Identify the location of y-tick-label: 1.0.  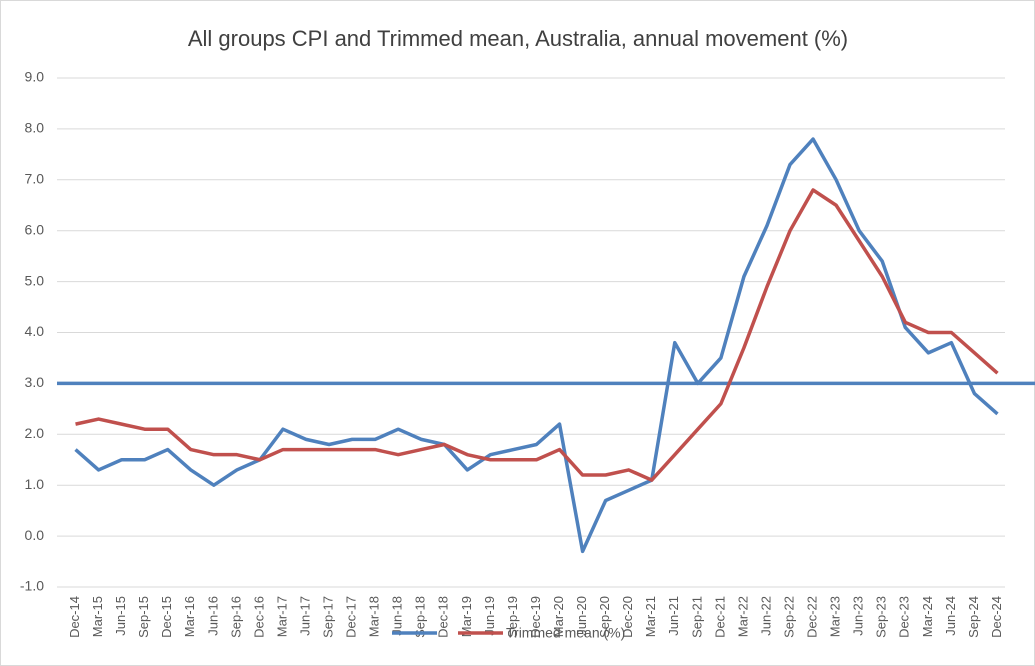
(35, 484).